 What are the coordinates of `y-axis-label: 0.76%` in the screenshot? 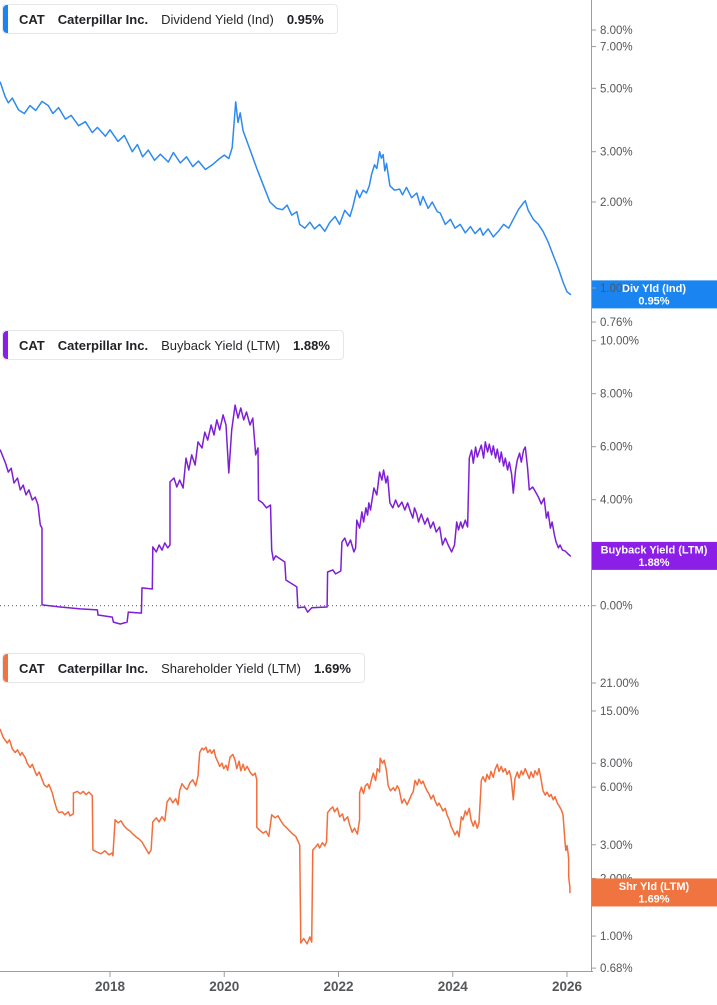 It's located at (616, 323).